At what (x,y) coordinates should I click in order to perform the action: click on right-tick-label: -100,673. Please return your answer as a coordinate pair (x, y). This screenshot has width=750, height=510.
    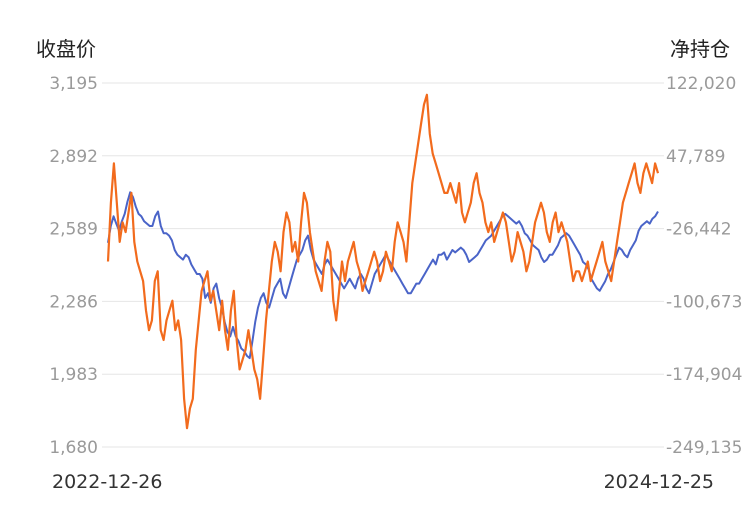
    Looking at the image, I should click on (704, 302).